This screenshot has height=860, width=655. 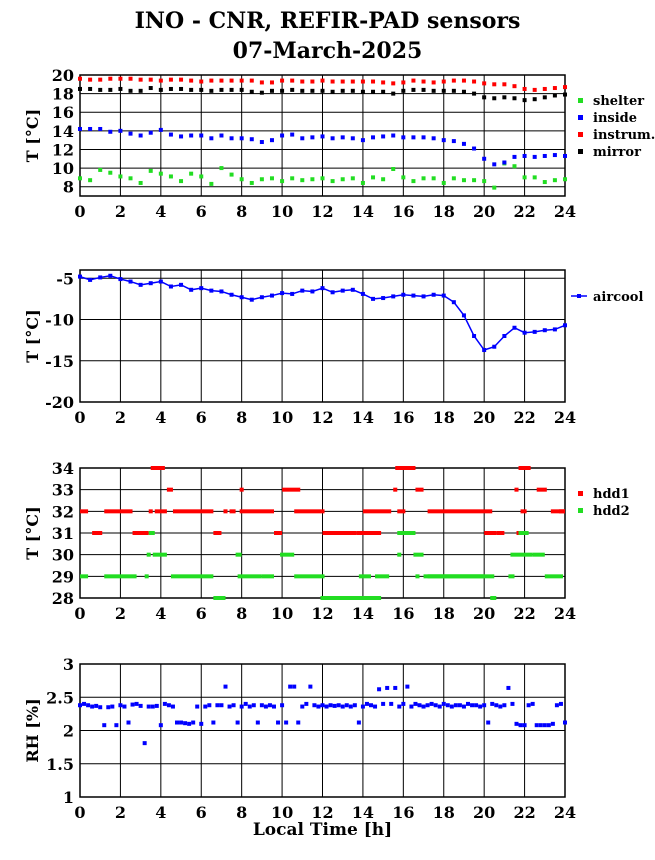 What do you see at coordinates (65, 278) in the screenshot?
I see `y-tick-label: -5` at bounding box center [65, 278].